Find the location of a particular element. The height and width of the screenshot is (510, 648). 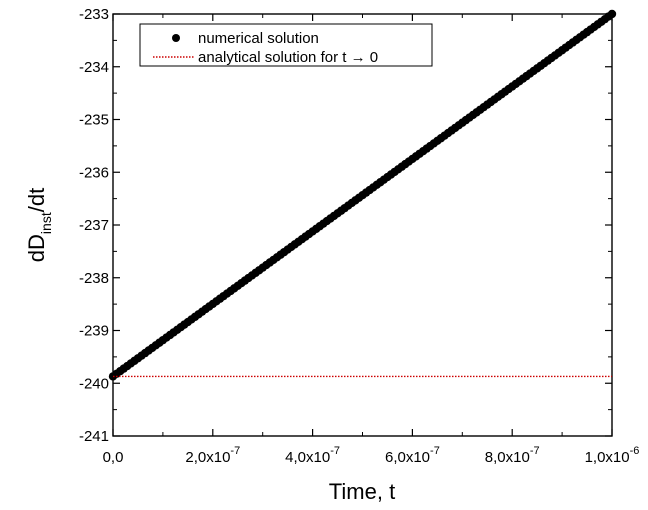

y-axis-title-tail: /dt is located at coordinates (36, 200).